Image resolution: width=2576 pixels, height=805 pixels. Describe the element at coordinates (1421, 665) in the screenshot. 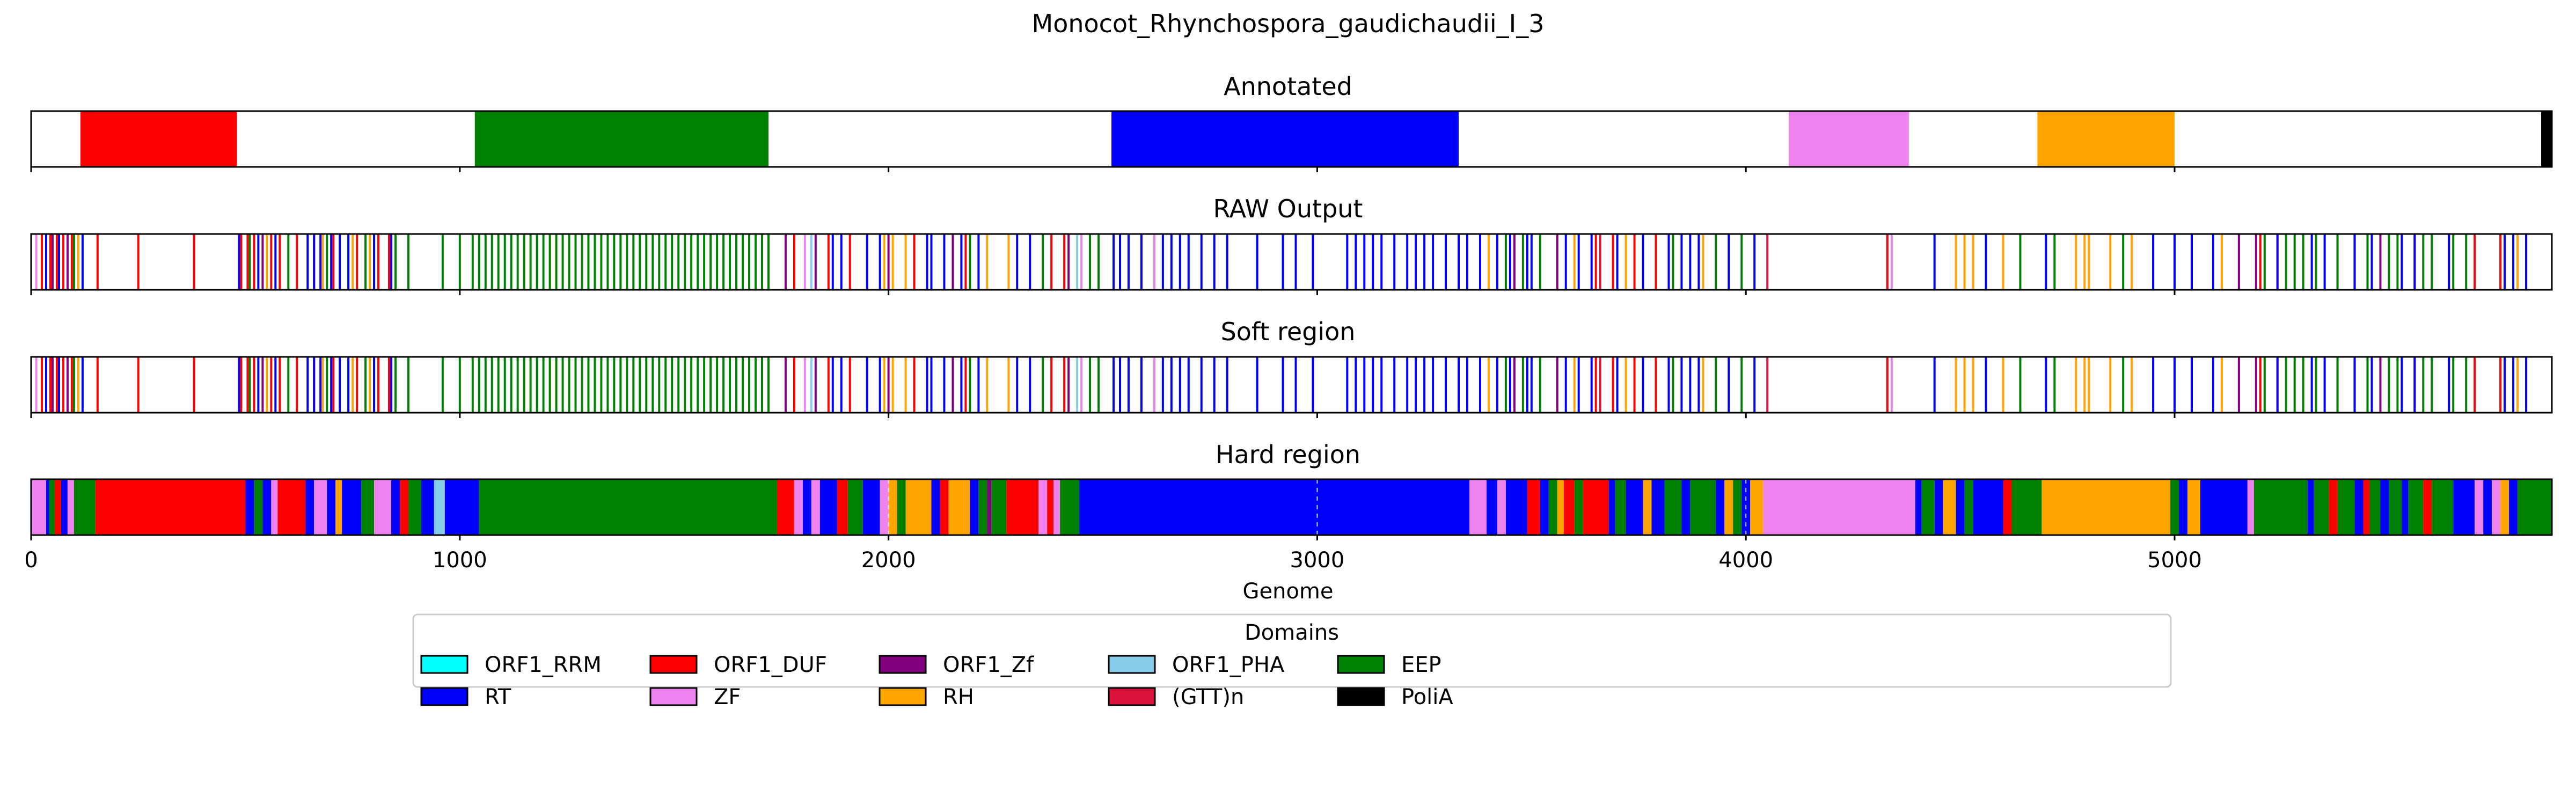

I see `legend-label: EEP` at that location.